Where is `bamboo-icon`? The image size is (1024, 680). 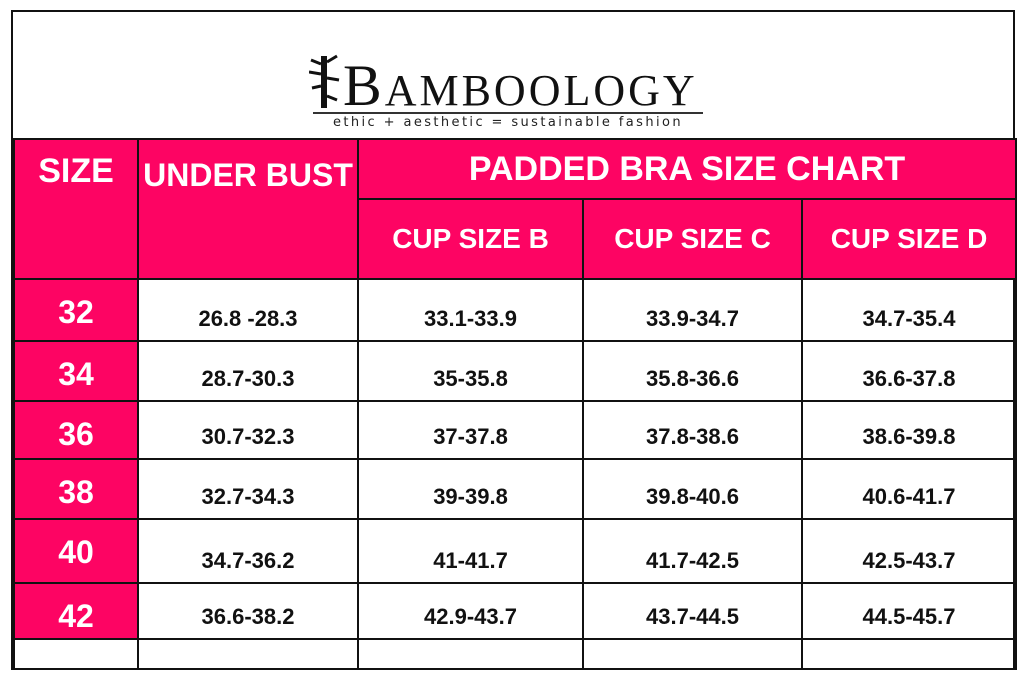 bamboo-icon is located at coordinates (324, 81).